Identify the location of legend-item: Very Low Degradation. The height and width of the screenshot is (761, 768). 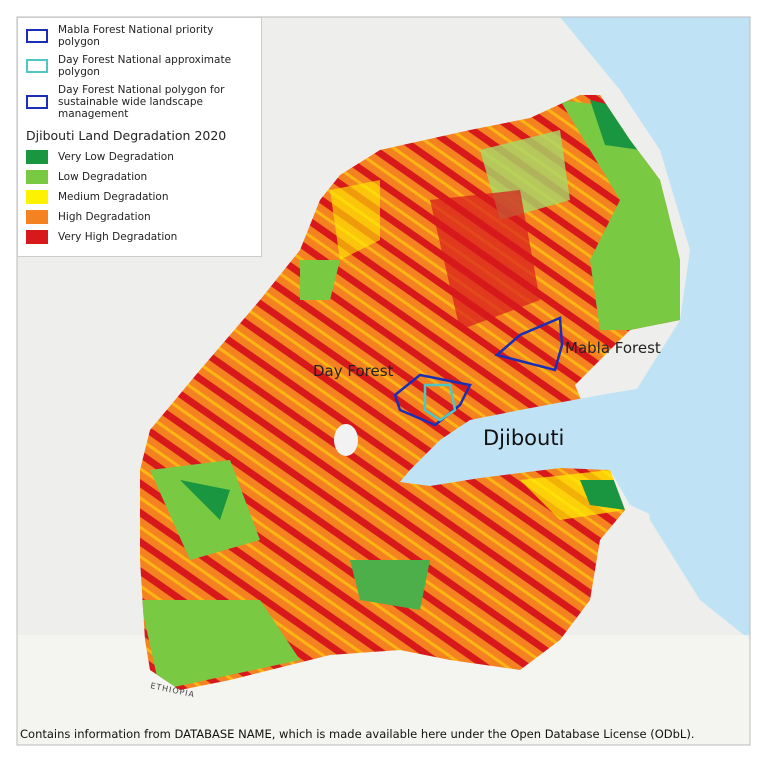
(139, 157).